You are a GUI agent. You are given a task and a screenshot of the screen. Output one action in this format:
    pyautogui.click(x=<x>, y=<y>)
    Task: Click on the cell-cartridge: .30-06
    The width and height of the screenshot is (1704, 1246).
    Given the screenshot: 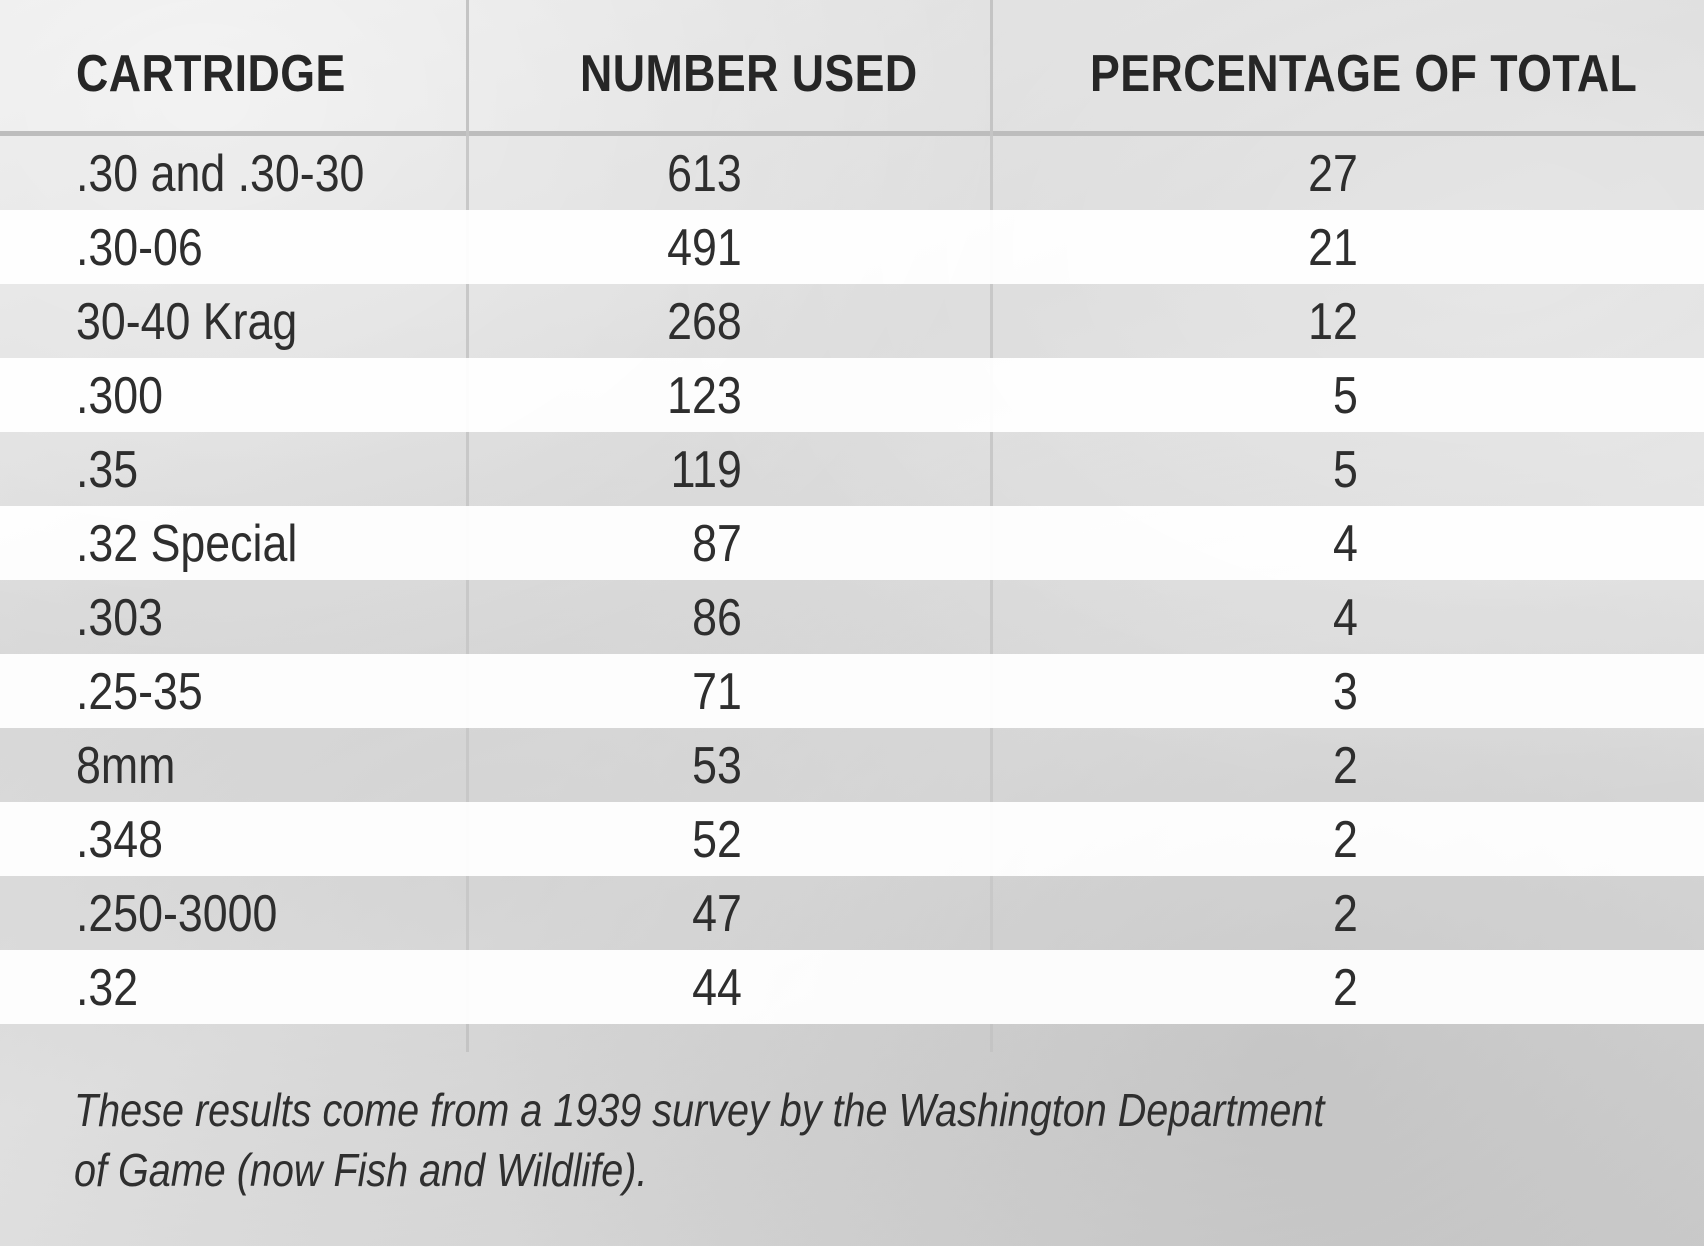 What is the action you would take?
    pyautogui.click(x=139, y=248)
    